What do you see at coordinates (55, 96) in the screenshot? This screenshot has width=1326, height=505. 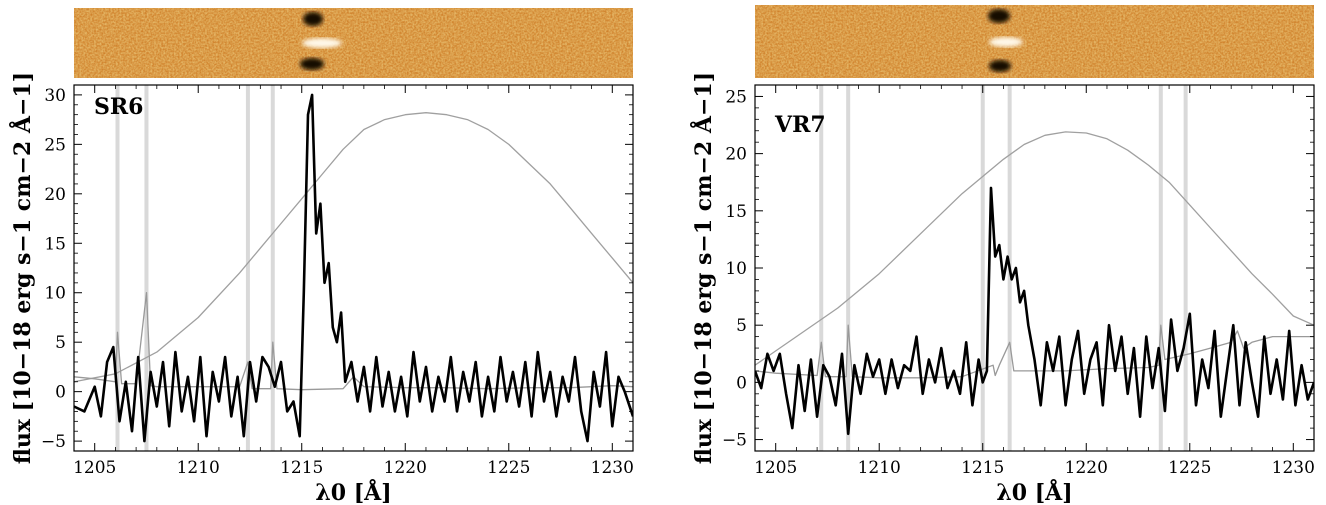 I see `y-tick-label: 30` at bounding box center [55, 96].